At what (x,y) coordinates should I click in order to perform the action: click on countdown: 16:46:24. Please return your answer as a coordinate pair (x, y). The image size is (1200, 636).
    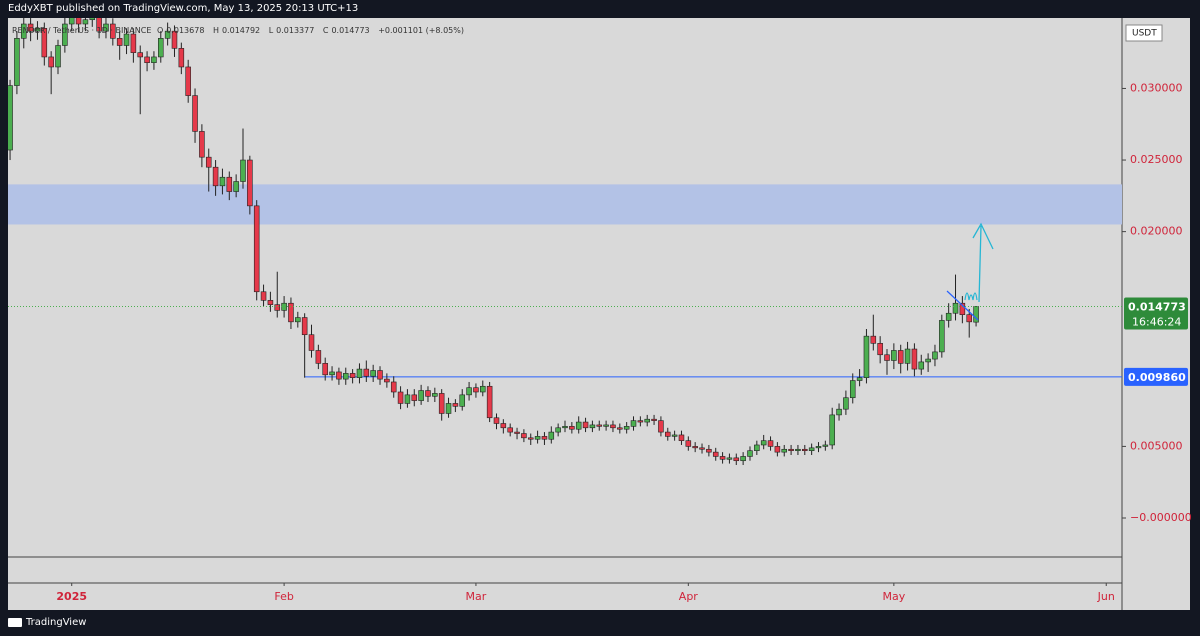
    Looking at the image, I should click on (1156, 321).